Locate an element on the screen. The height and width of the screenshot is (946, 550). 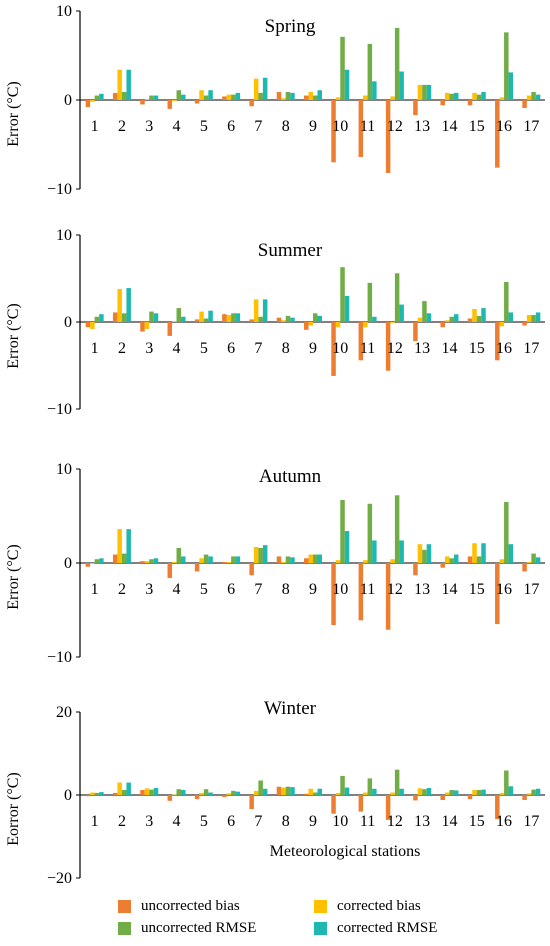
panel-title: Spring is located at coordinates (290, 26).